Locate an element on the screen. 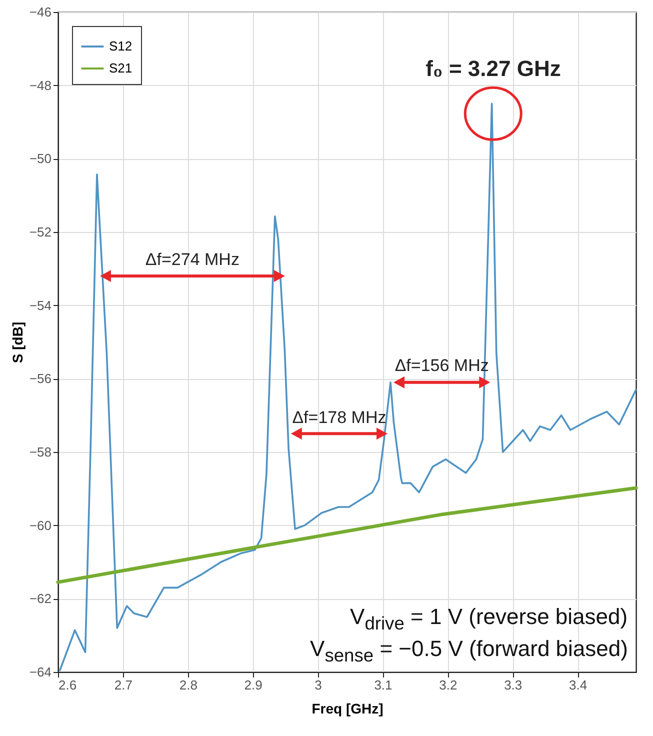 Image resolution: width=653 pixels, height=736 pixels. x-tick-label: 3 is located at coordinates (318, 685).